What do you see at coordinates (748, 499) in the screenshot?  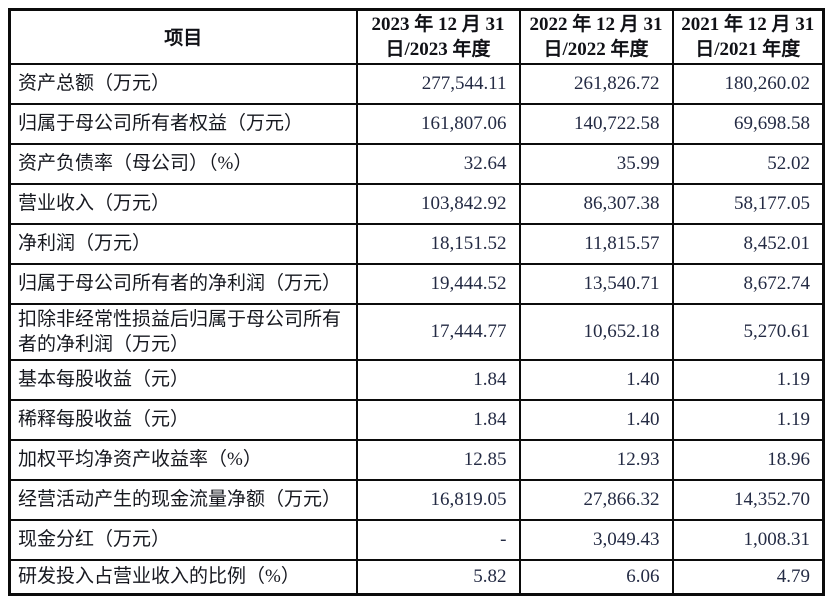 I see `value-2021: 14,352.70` at bounding box center [748, 499].